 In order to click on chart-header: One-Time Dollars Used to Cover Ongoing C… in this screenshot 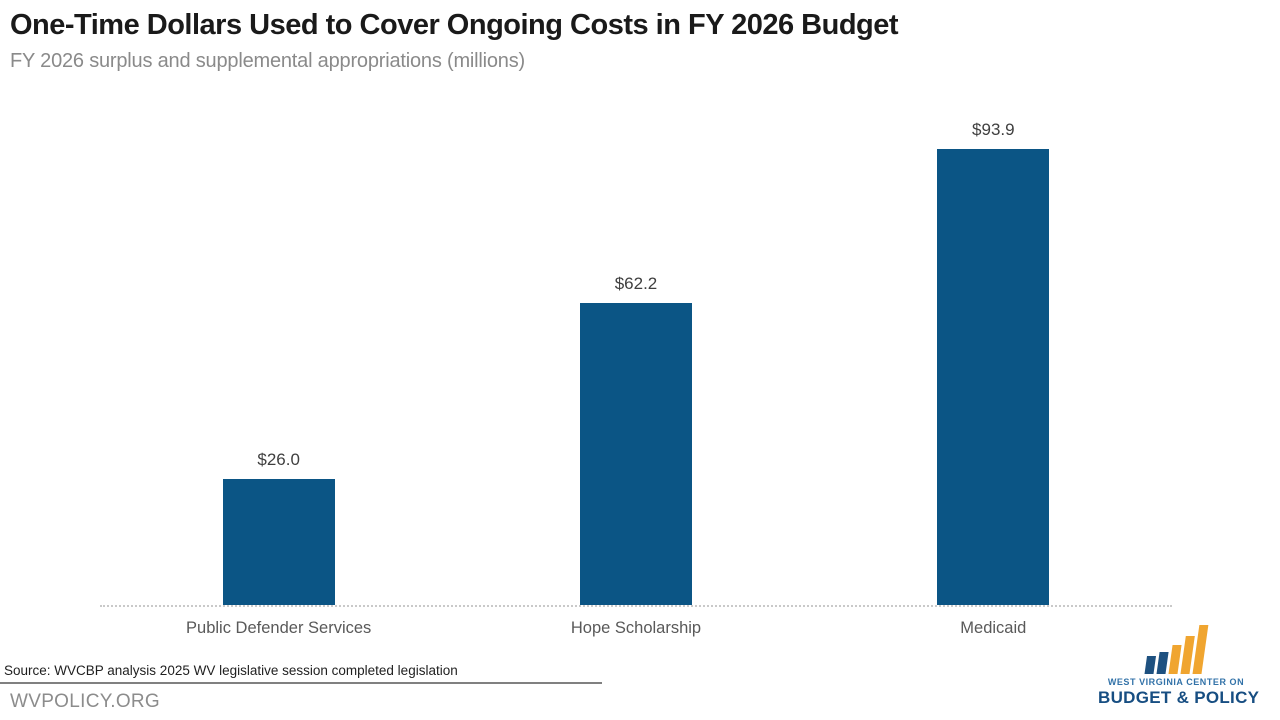, I will do `click(610, 40)`.